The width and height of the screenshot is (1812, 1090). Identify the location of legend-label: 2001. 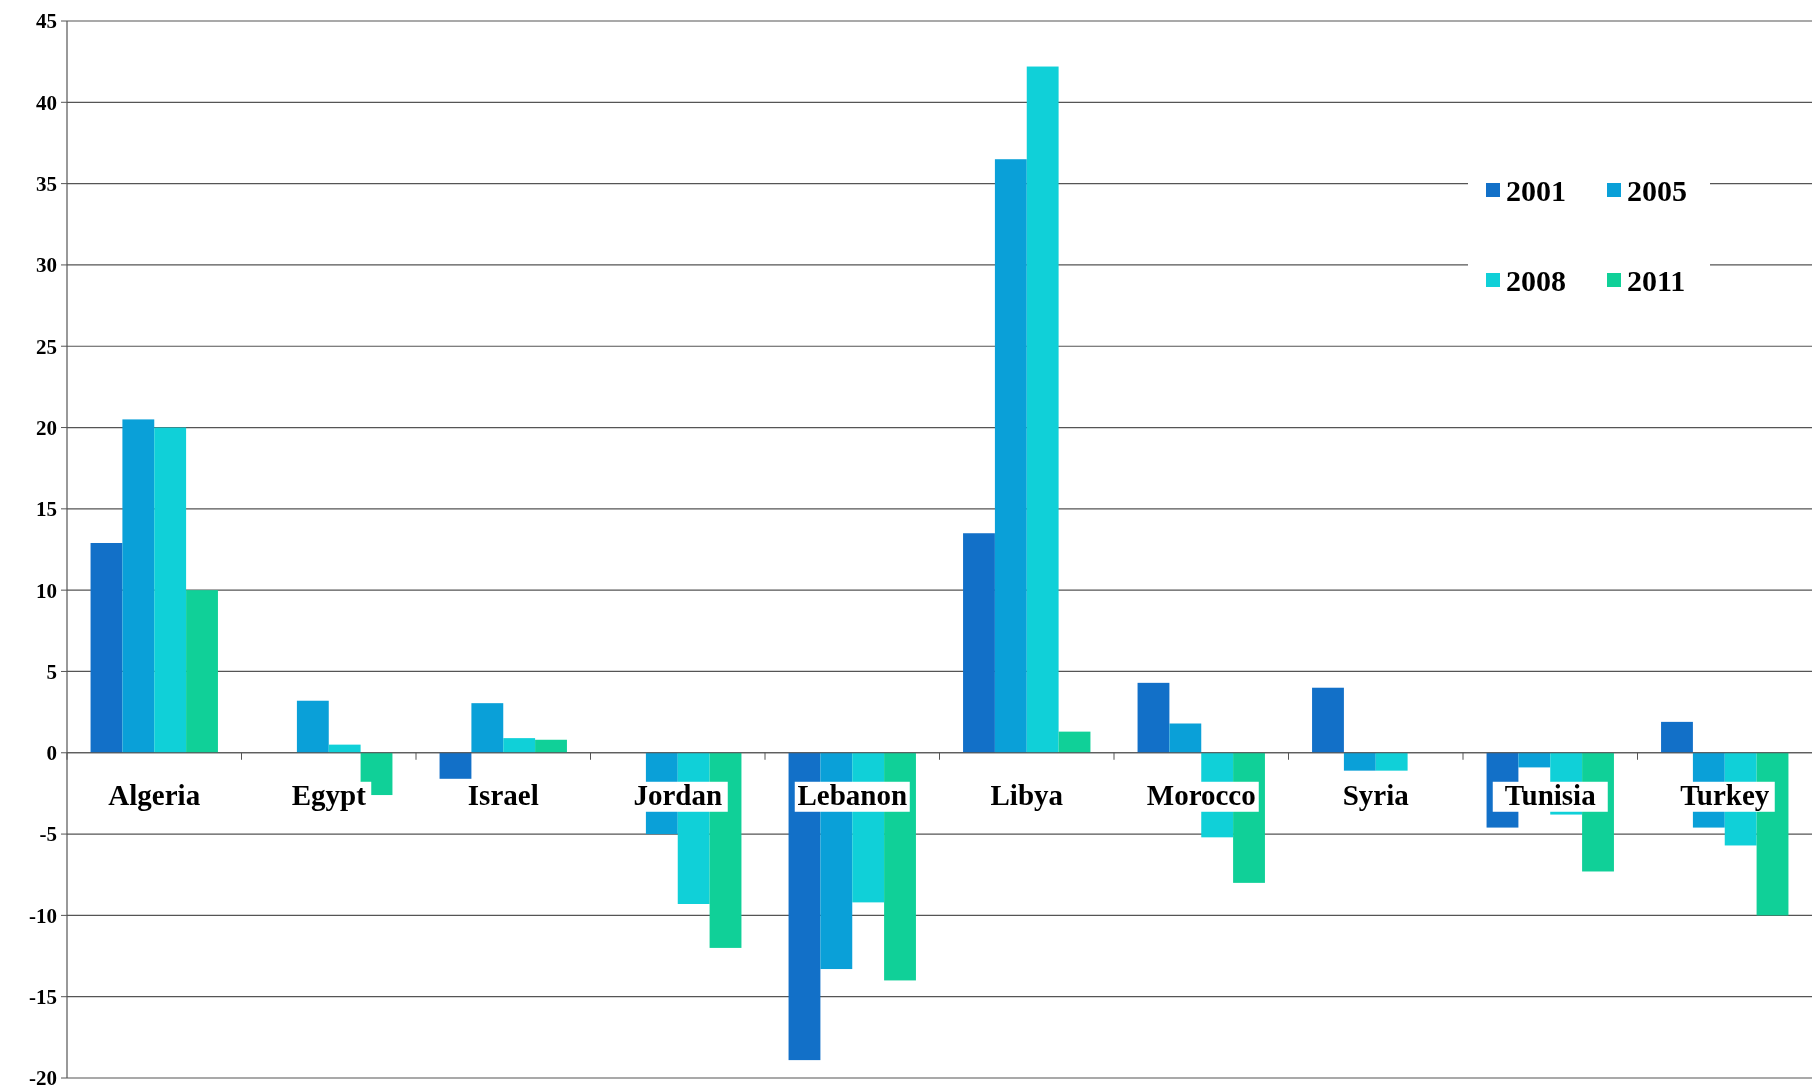
(1536, 190).